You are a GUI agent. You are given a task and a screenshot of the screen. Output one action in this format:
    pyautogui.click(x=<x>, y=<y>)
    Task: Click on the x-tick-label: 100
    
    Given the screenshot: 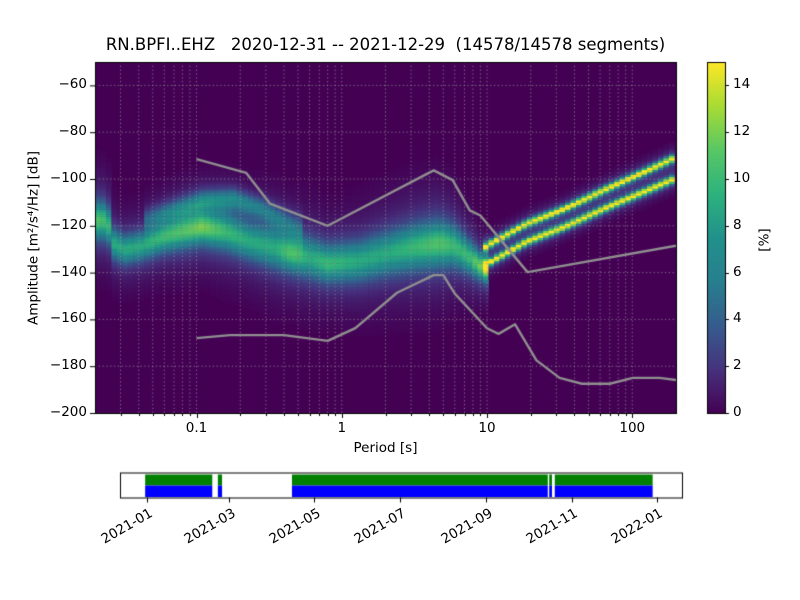 What is the action you would take?
    pyautogui.click(x=632, y=428)
    